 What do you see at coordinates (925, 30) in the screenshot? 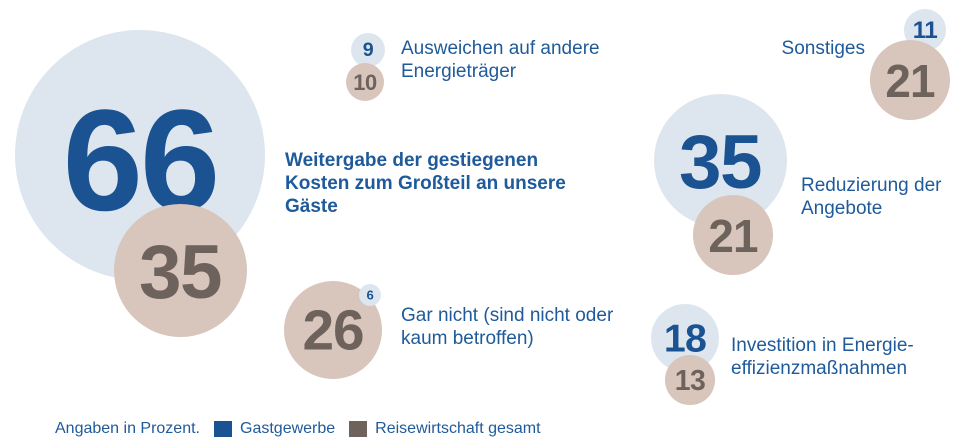
I see `value-label: 11` at bounding box center [925, 30].